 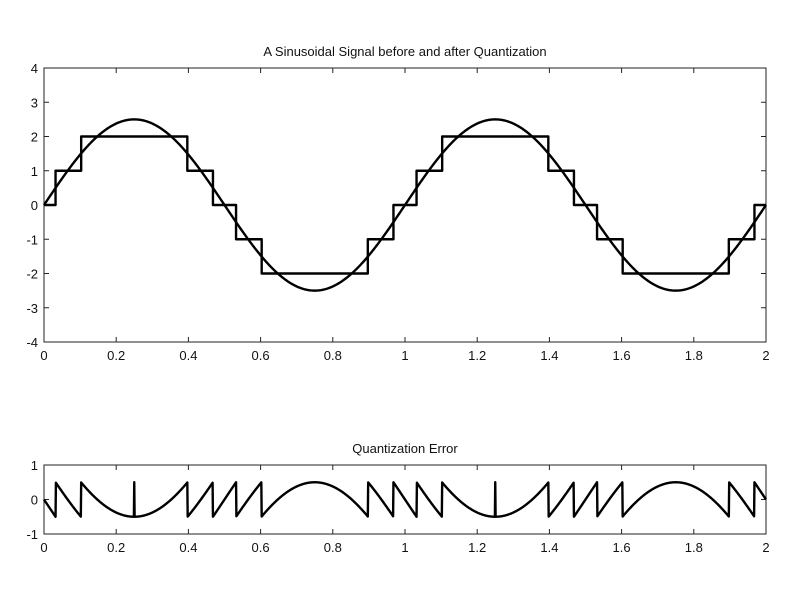 What do you see at coordinates (32, 308) in the screenshot?
I see `y-tick-label: -3` at bounding box center [32, 308].